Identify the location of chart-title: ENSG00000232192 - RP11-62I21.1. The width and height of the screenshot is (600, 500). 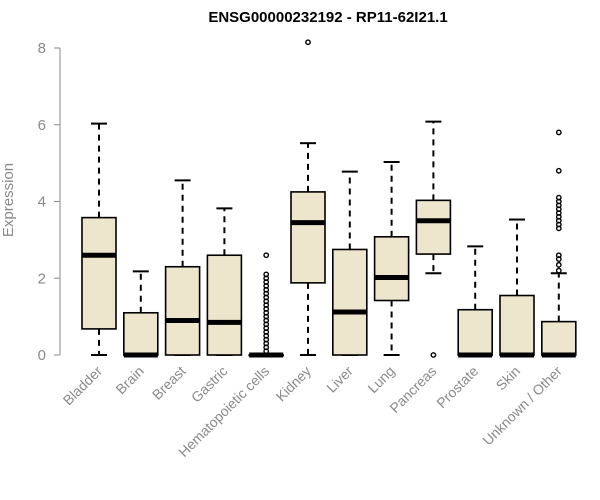
(327, 17).